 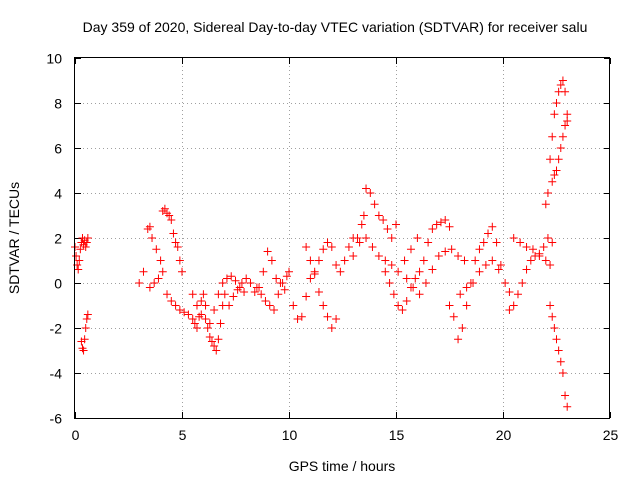 I want to click on y-tick-labels: -6 -4 -2 0 2 4 6 8 10, so click(x=54, y=239).